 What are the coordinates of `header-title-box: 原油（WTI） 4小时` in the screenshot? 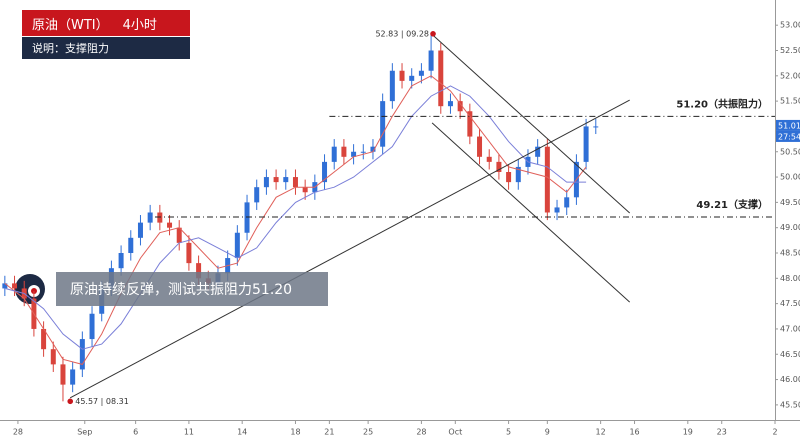 It's located at (106, 23).